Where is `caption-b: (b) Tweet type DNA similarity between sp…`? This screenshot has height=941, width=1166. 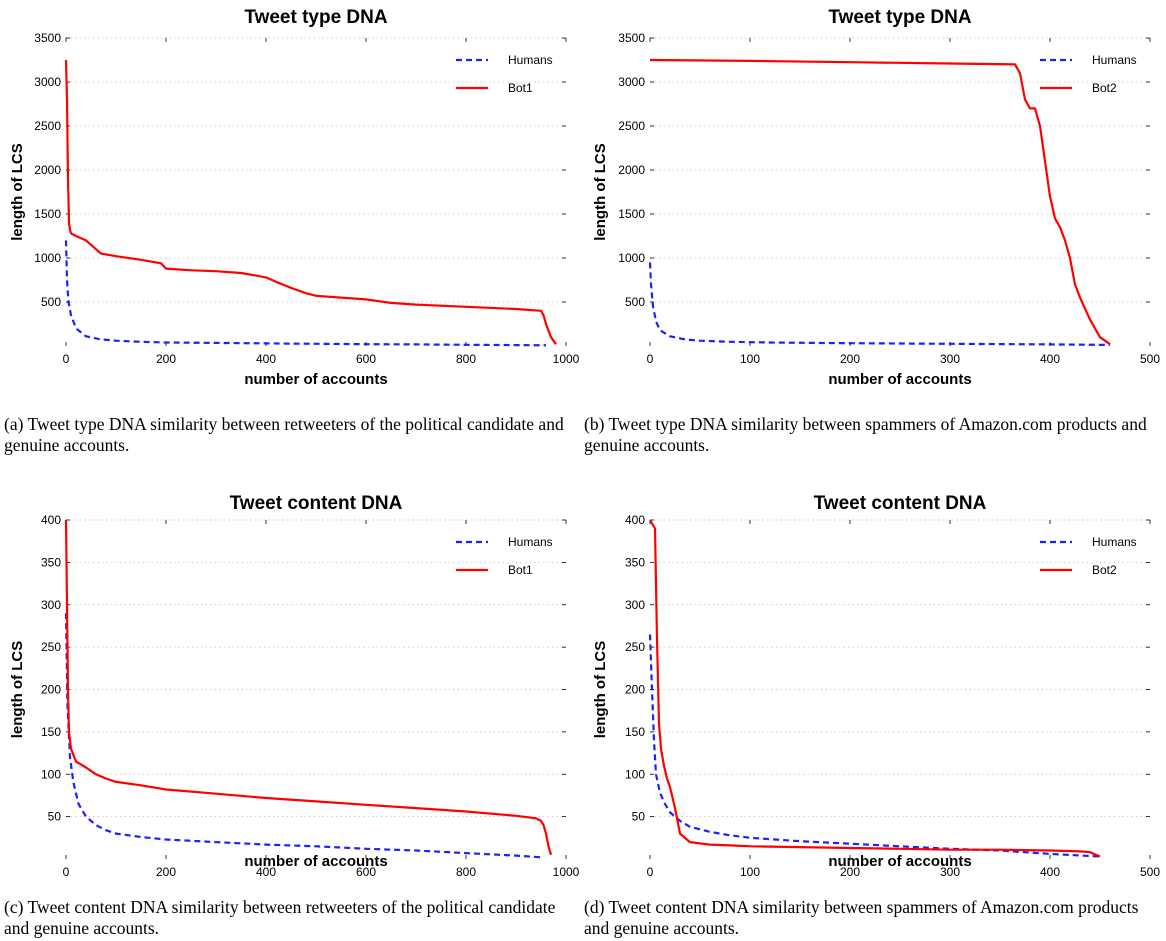 caption-b: (b) Tweet type DNA similarity between sp… is located at coordinates (865, 434).